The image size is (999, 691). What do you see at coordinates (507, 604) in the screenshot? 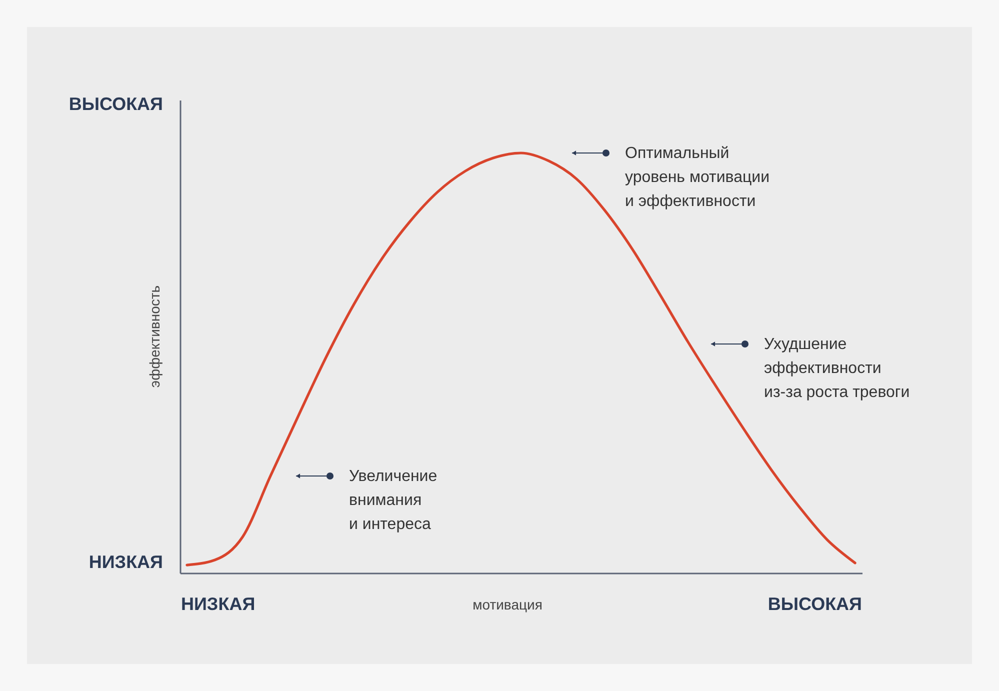
I see `x-axis-title: мотивация` at bounding box center [507, 604].